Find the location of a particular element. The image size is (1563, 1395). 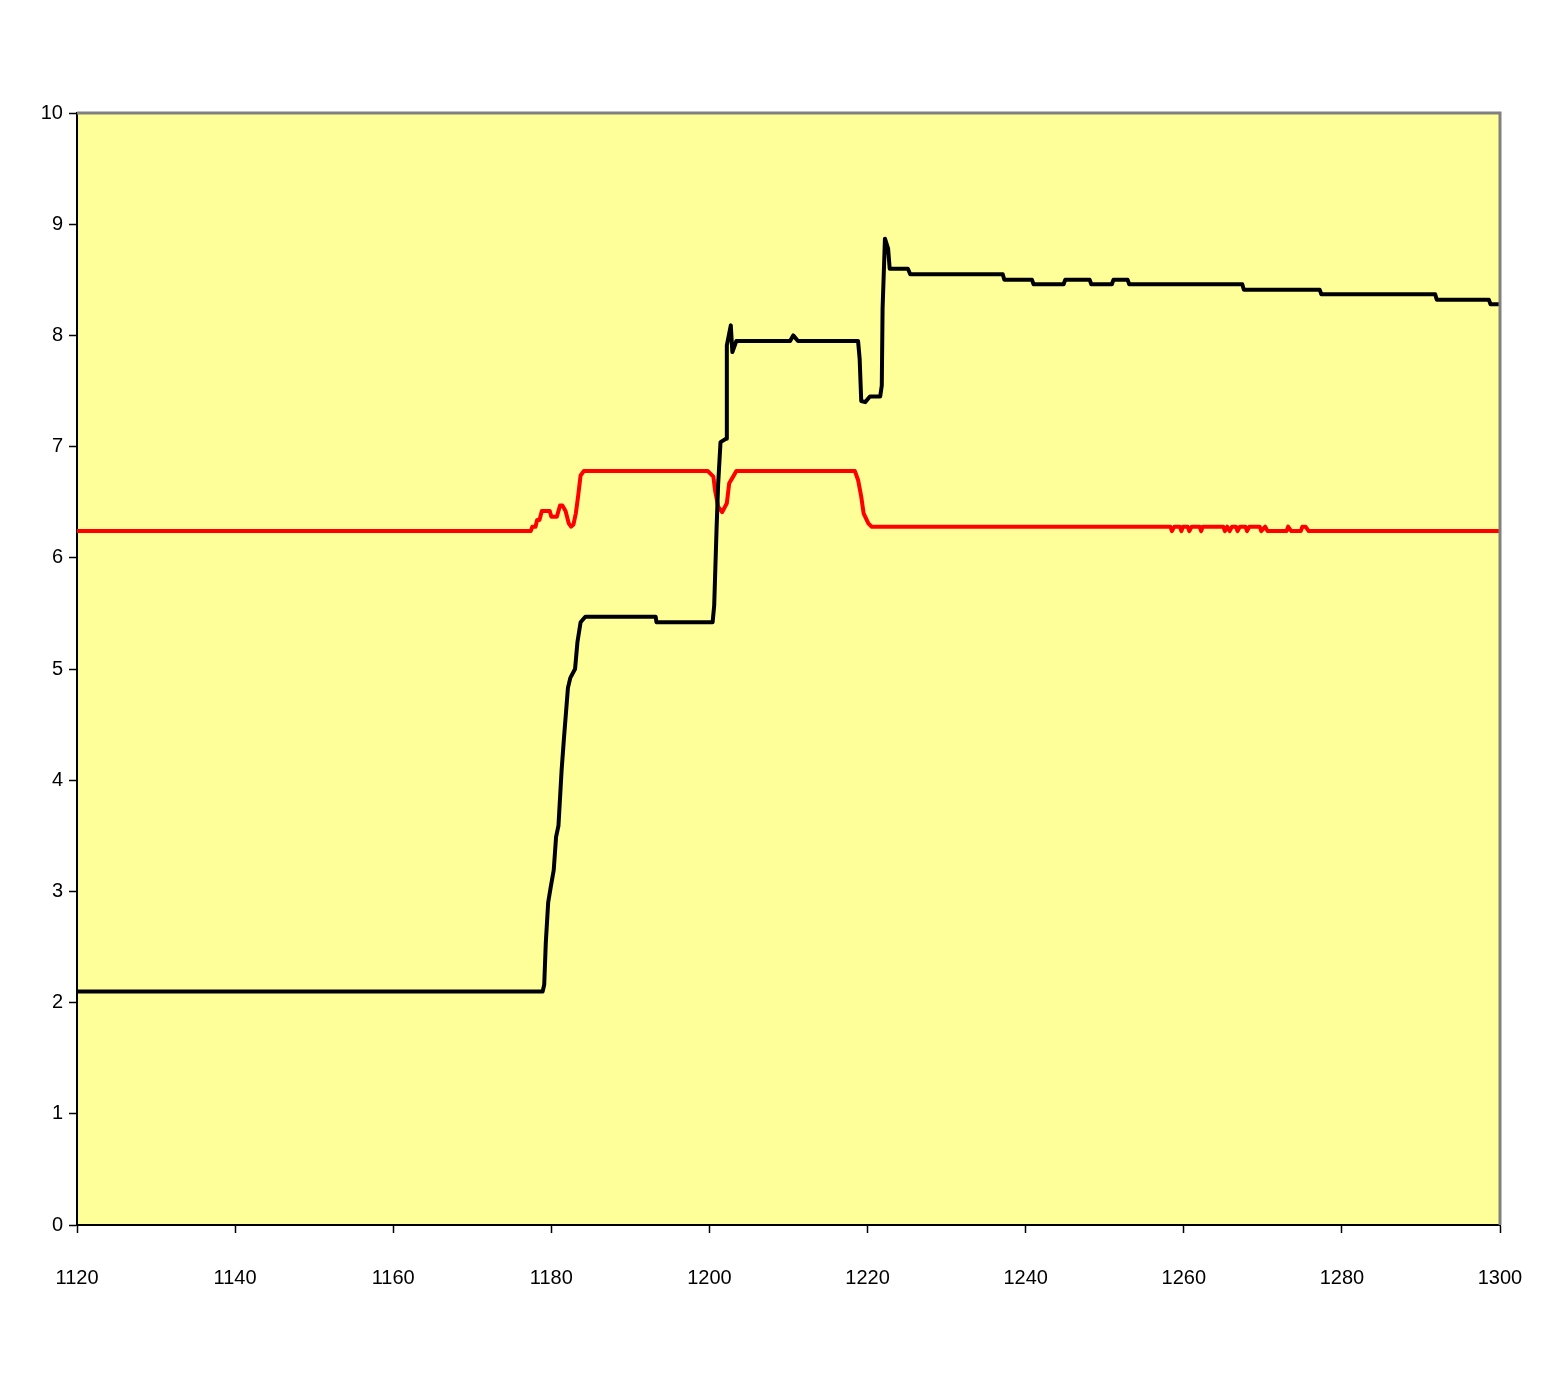

y-tick-label: 7 is located at coordinates (57, 445).